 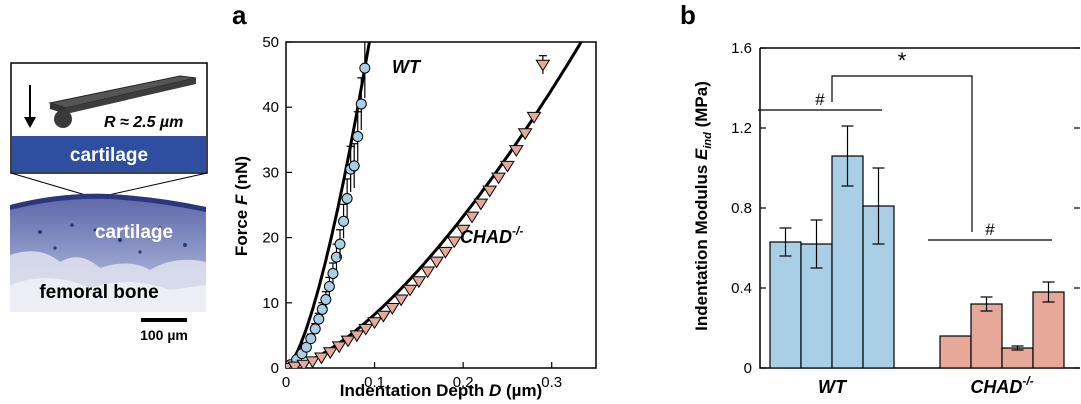 I want to click on y-tick-label: 50, so click(x=270, y=42).